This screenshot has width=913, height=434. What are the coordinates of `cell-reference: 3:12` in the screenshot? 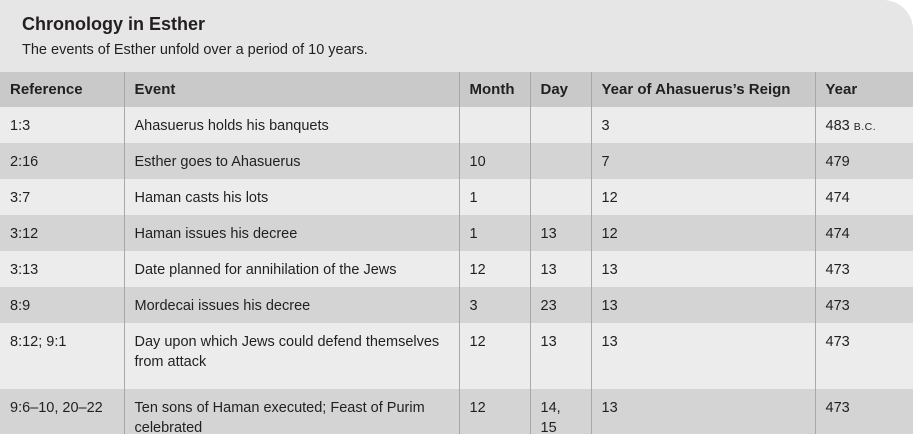 It's located at (62, 233).